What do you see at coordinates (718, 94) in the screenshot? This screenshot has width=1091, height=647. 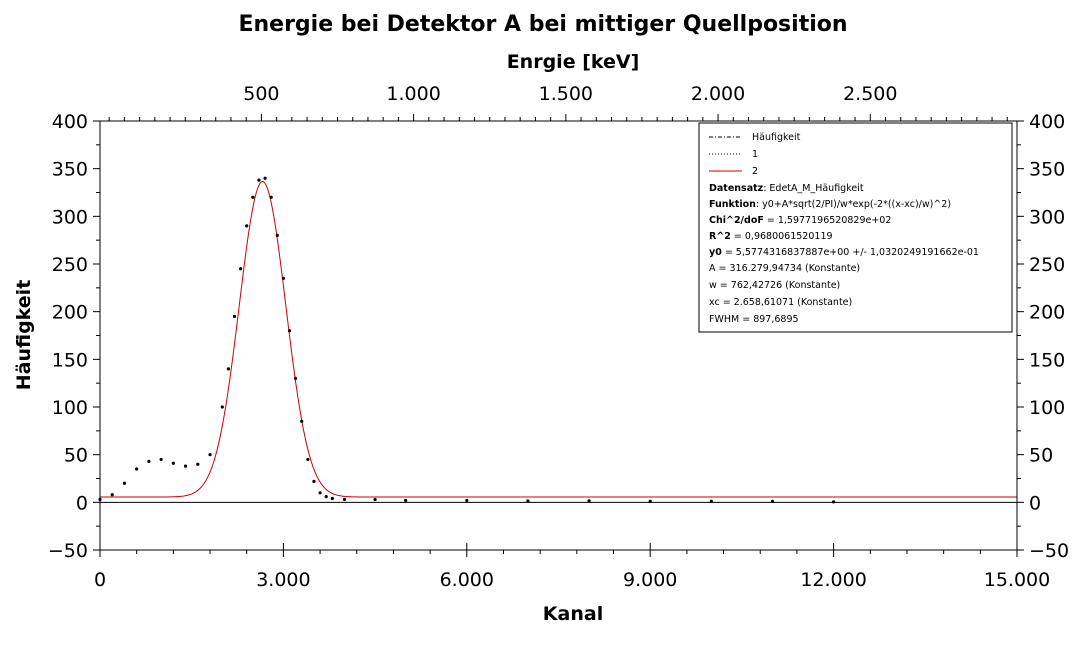 I see `x2-tick-label: 2.000` at bounding box center [718, 94].